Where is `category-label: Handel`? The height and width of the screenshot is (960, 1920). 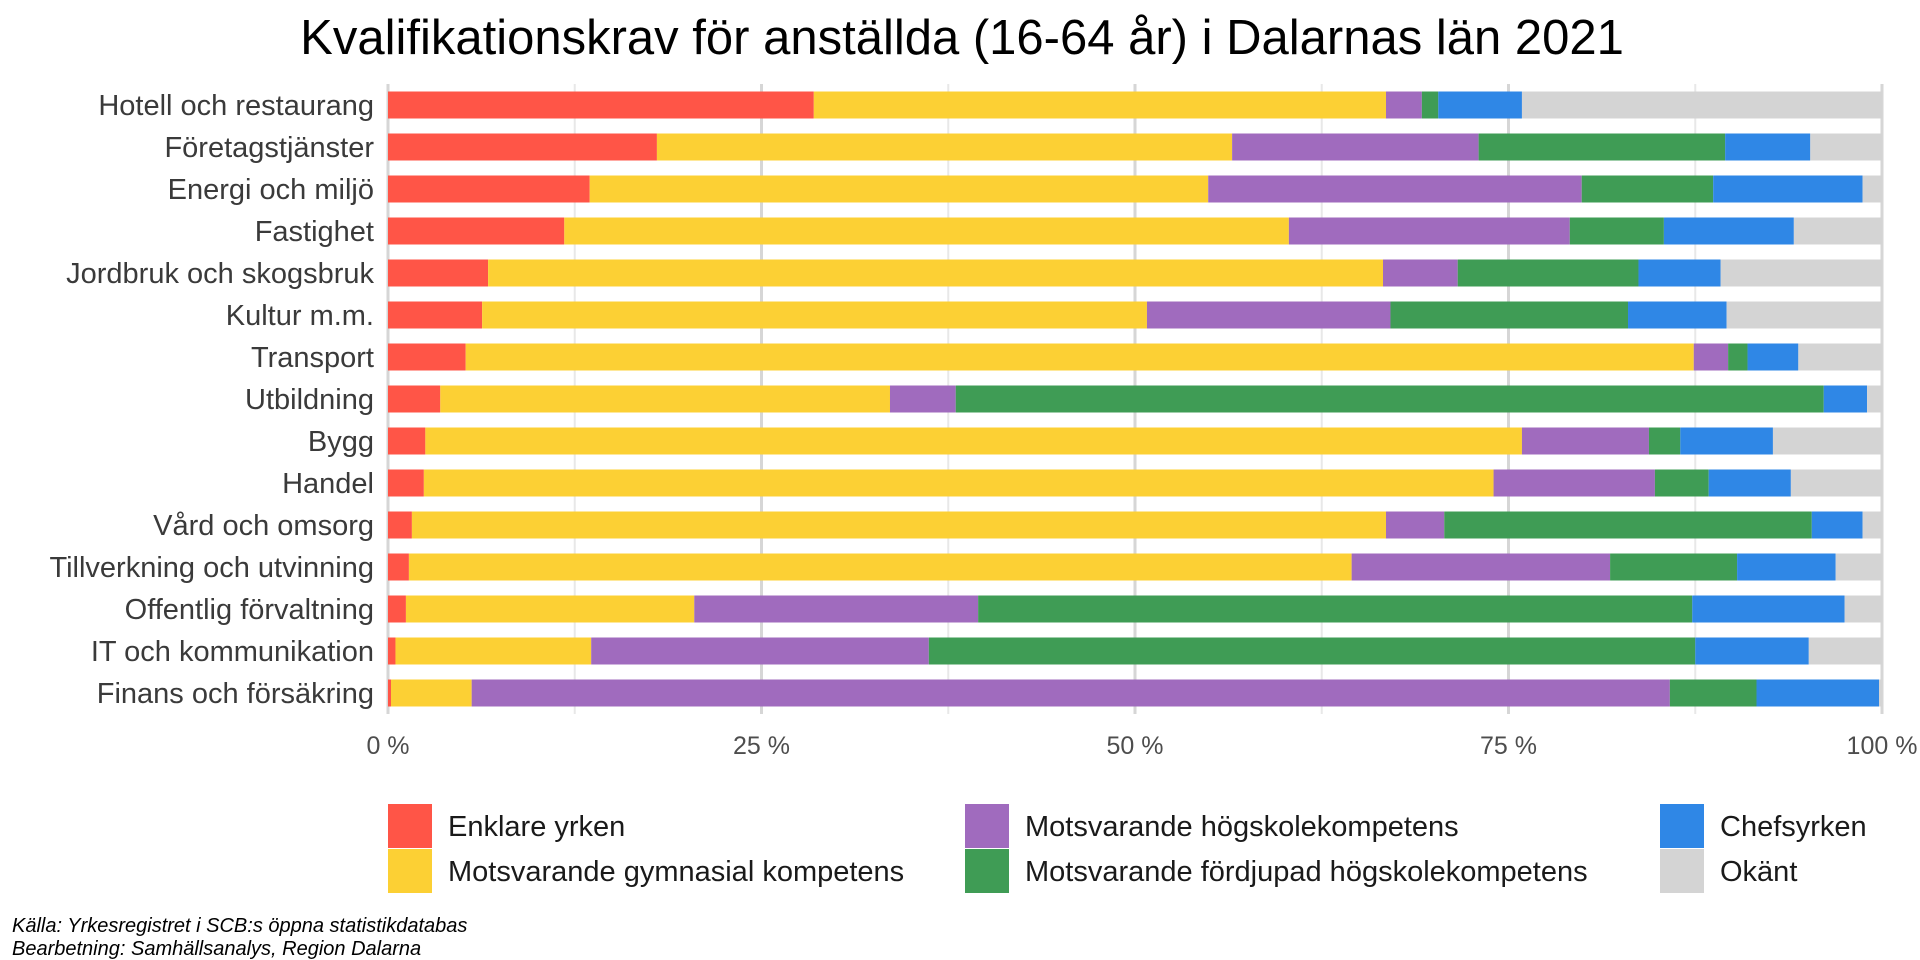
category-label: Handel is located at coordinates (328, 484).